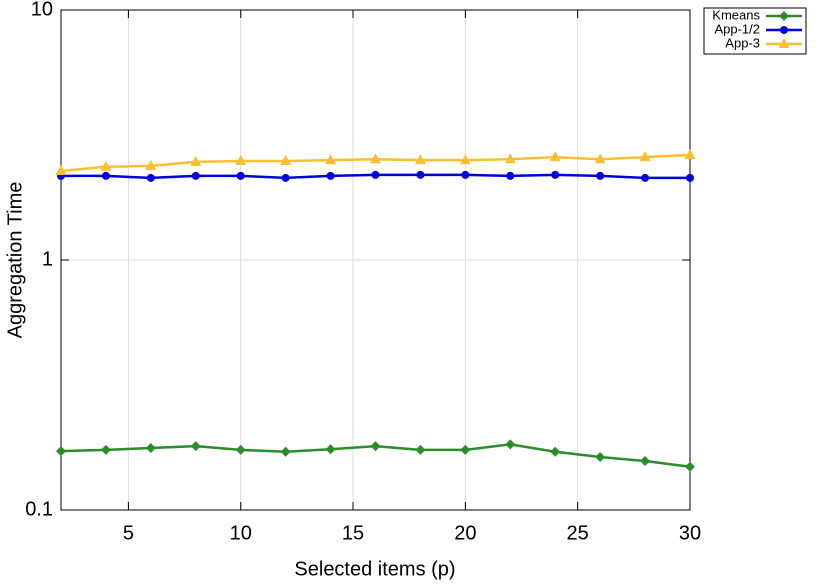  What do you see at coordinates (578, 533) in the screenshot?
I see `x-tick-label: 25` at bounding box center [578, 533].